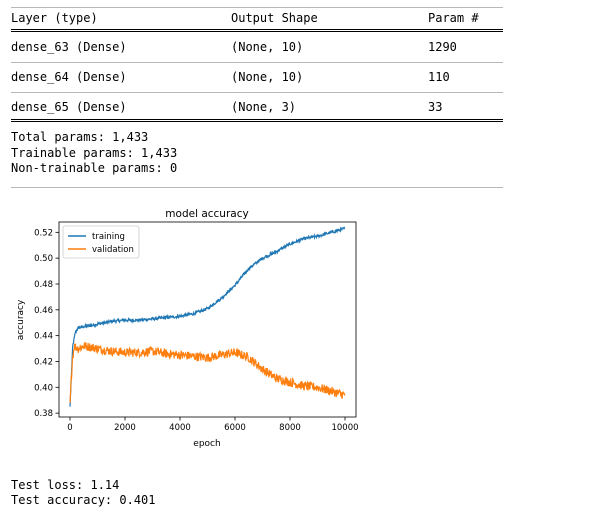 This screenshot has width=592, height=513. I want to click on layer-name: dense_63 (Dense), so click(69, 47).